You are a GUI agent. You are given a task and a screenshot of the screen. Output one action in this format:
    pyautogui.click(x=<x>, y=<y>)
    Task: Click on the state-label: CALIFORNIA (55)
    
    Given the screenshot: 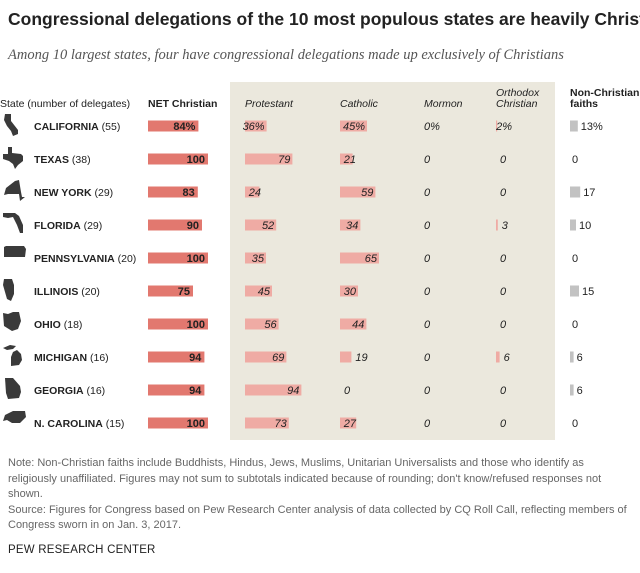 What is the action you would take?
    pyautogui.click(x=77, y=127)
    